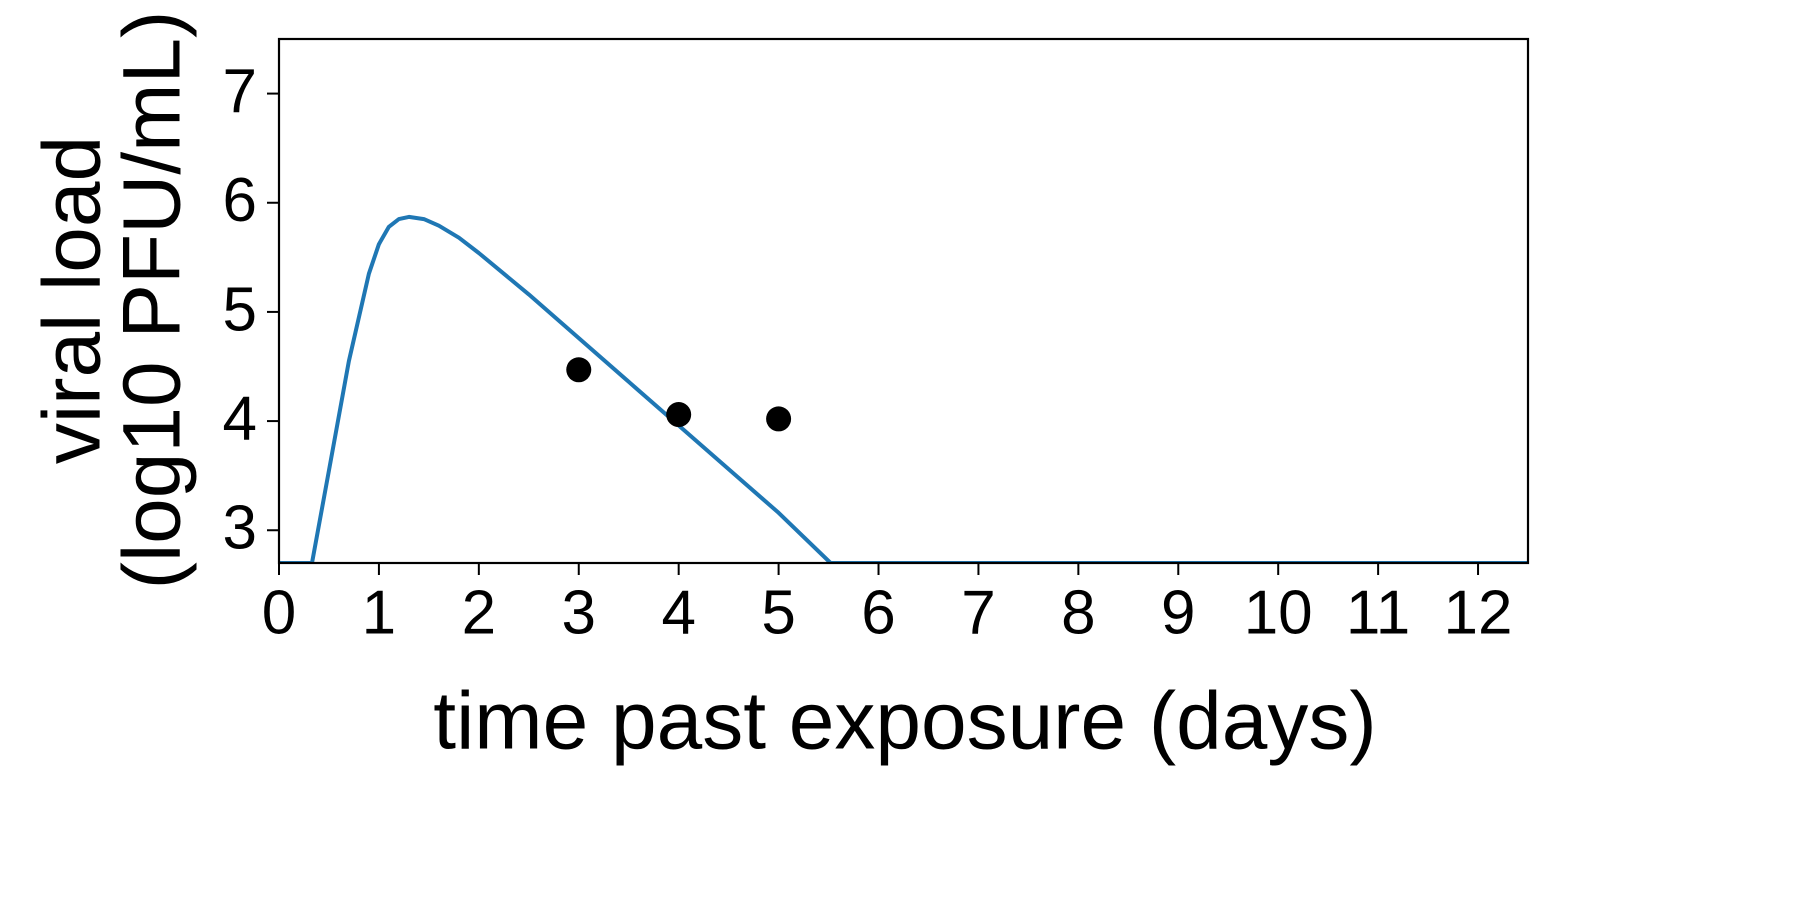 This screenshot has height=900, width=1800. I want to click on y-axis-title-line1: viral load, so click(72, 300).